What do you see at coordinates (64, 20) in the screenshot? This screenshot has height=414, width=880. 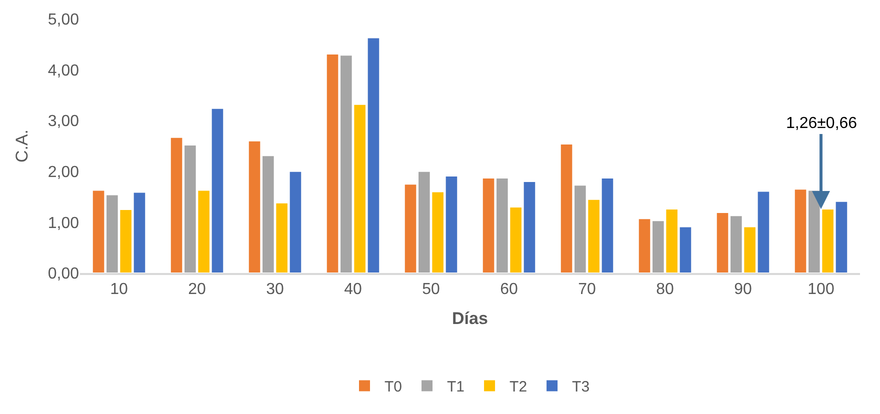 I see `y-tick-label: 5,00` at bounding box center [64, 20].